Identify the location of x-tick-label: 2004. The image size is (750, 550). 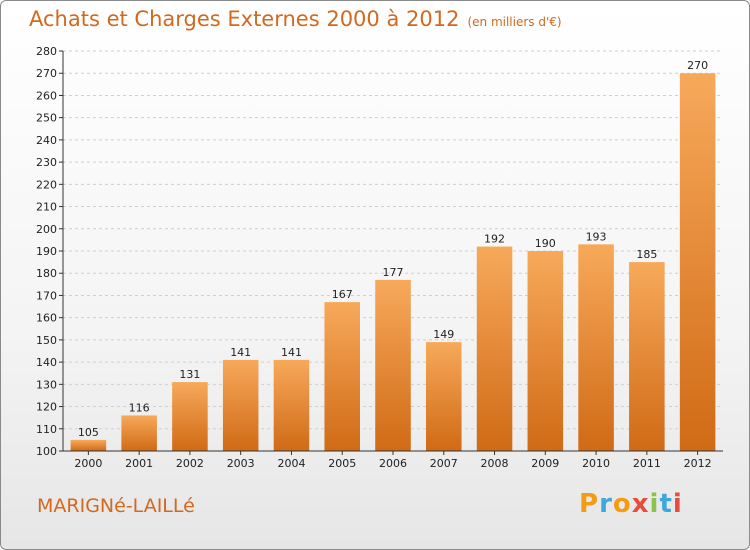
(291, 463).